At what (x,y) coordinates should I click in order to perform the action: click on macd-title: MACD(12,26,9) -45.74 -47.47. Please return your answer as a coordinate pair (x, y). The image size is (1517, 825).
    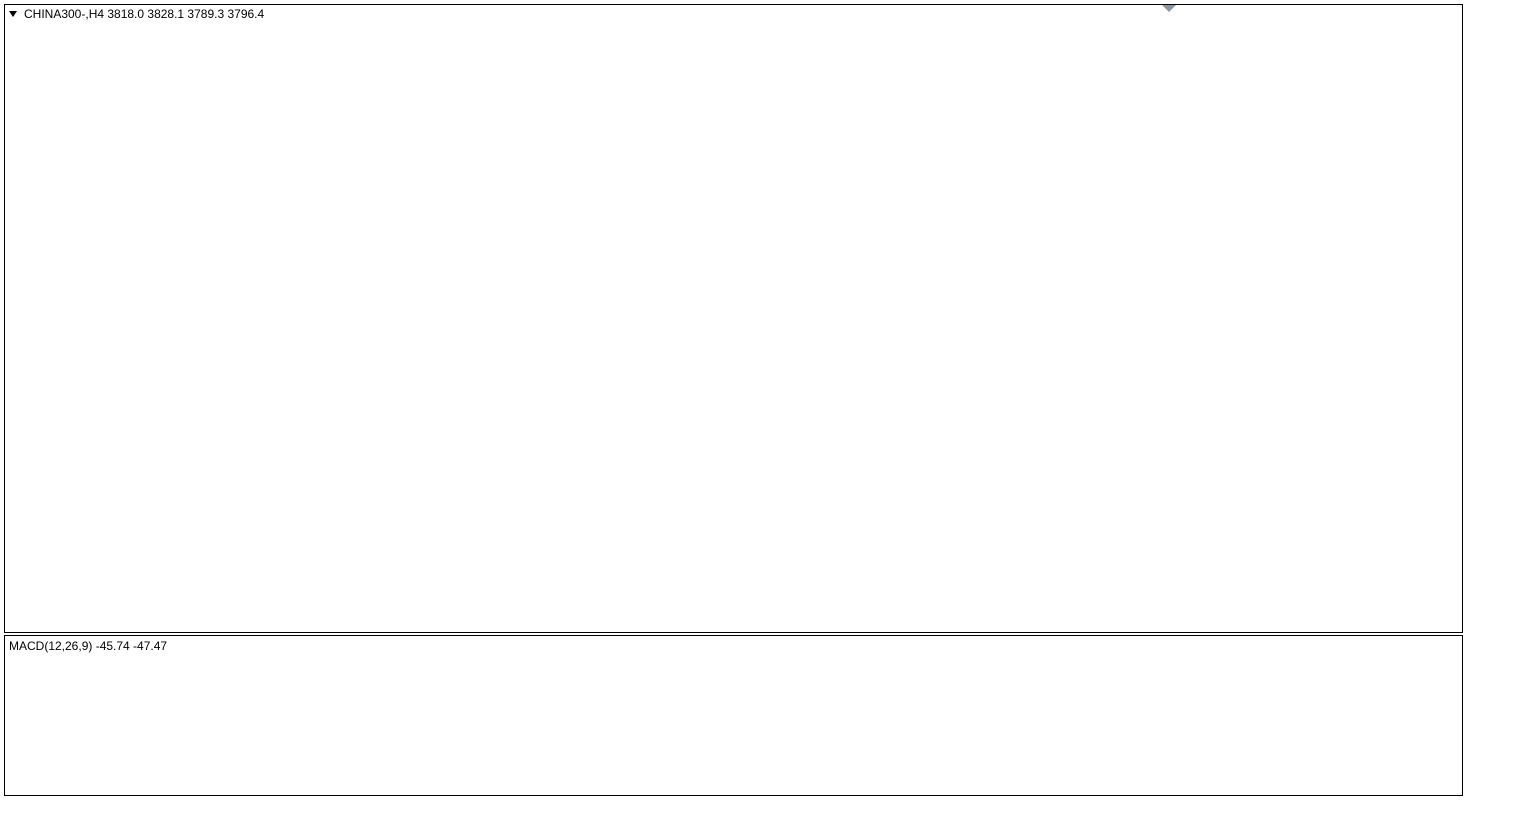
    Looking at the image, I should click on (88, 646).